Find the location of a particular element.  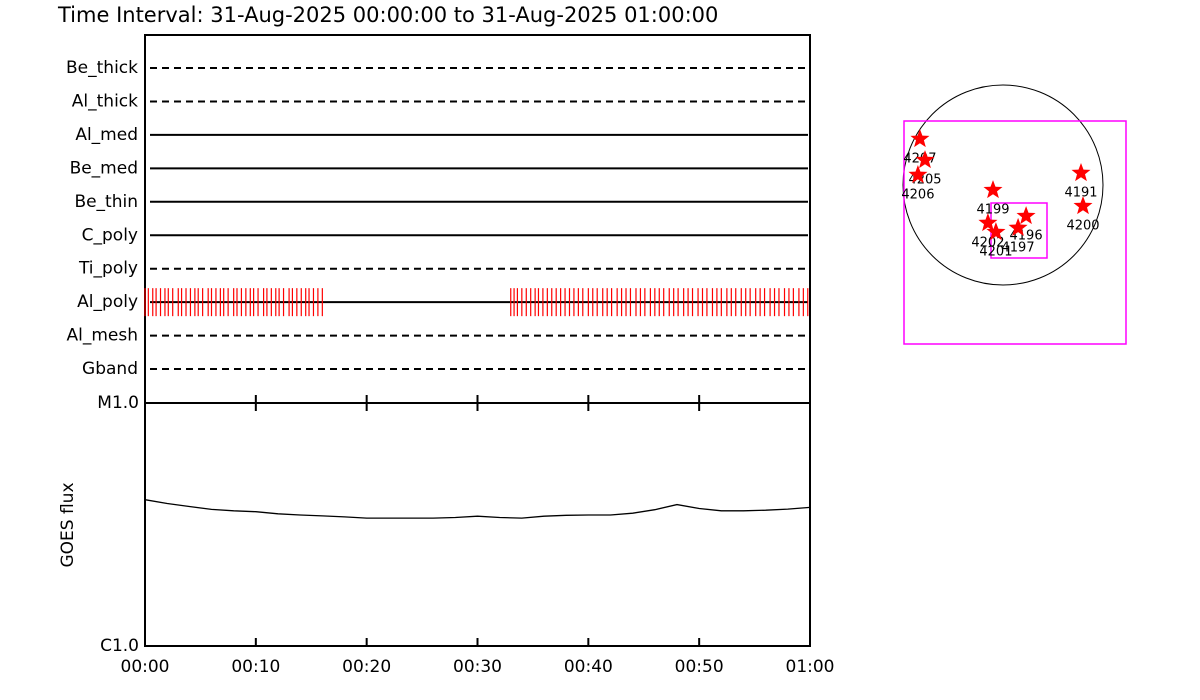

y-tick-label: M1.0 is located at coordinates (118, 403).